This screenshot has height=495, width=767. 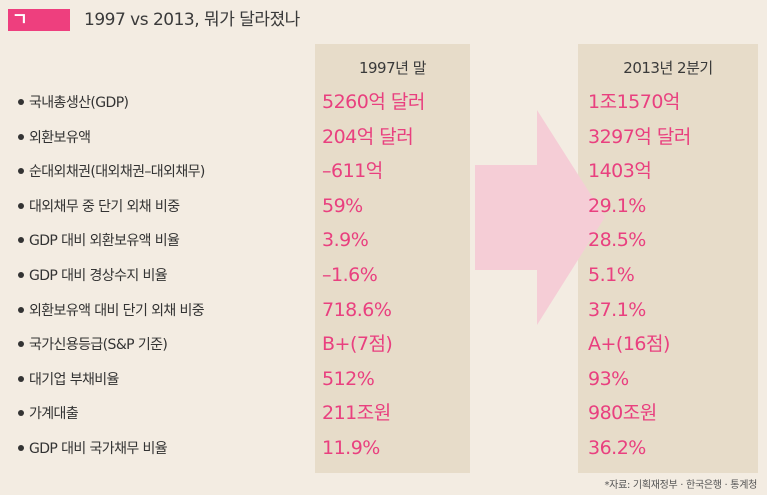 What do you see at coordinates (192, 20) in the screenshot?
I see `page-title: 1997 vs 2013, 뭐가 달라졌나` at bounding box center [192, 20].